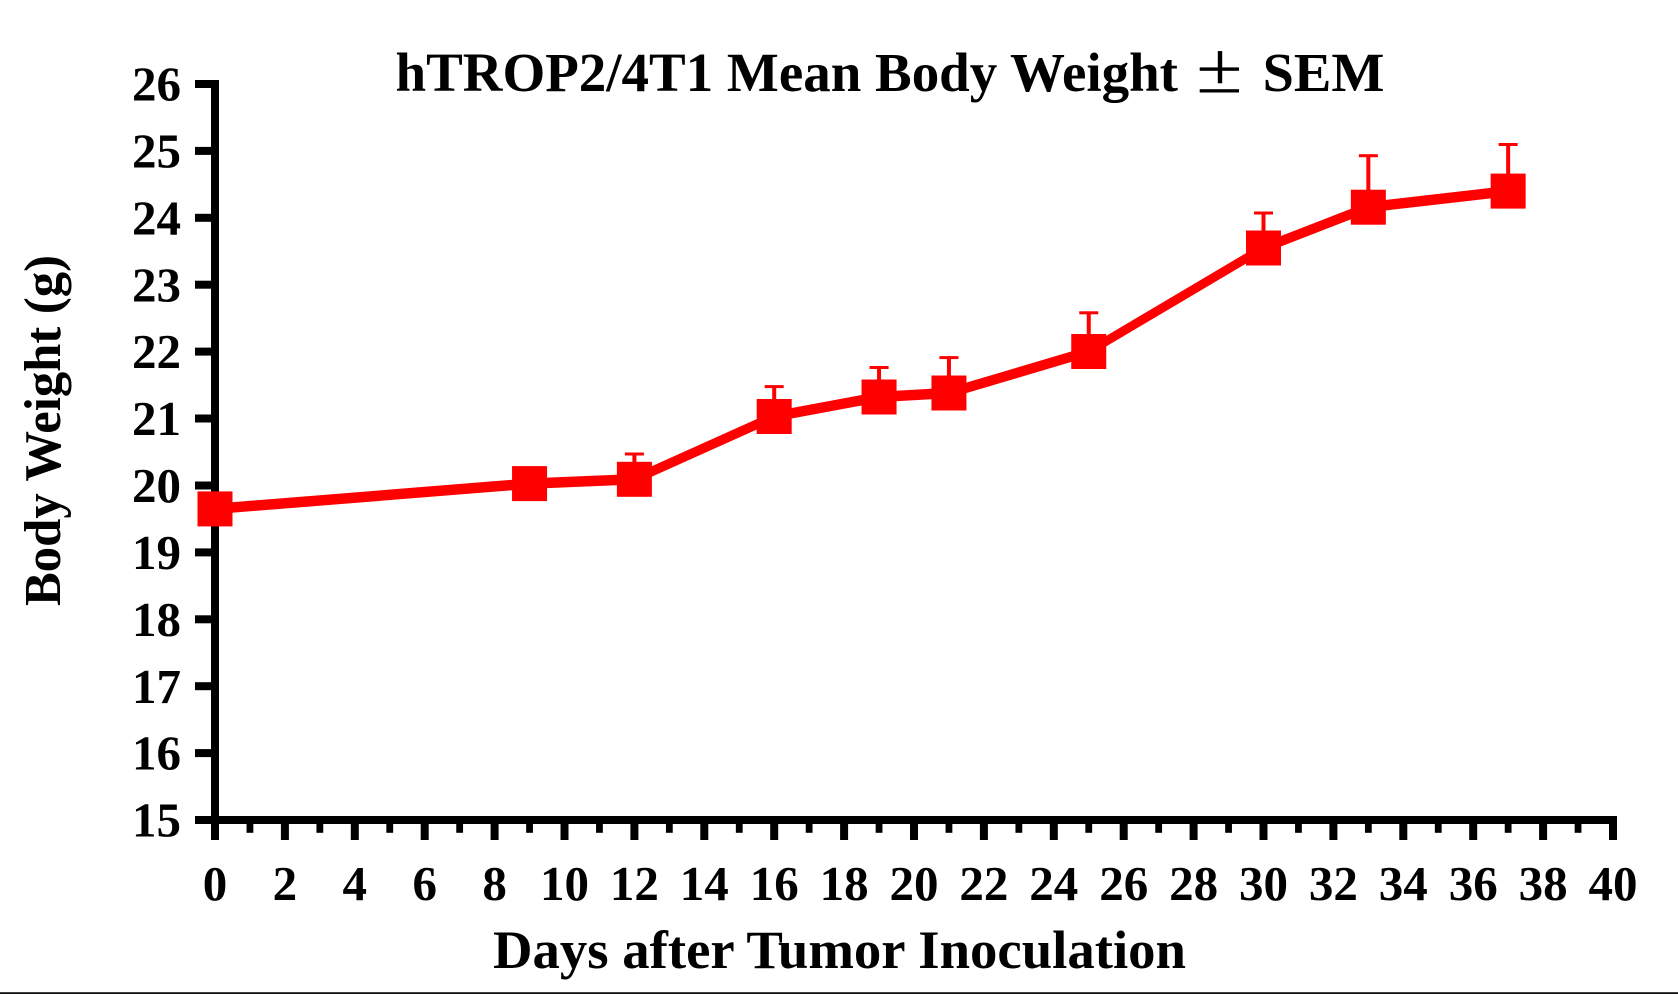 Image resolution: width=1678 pixels, height=994 pixels. I want to click on svg-text: hTROP2/4T1 Mean Body Weight, so click(787, 73).